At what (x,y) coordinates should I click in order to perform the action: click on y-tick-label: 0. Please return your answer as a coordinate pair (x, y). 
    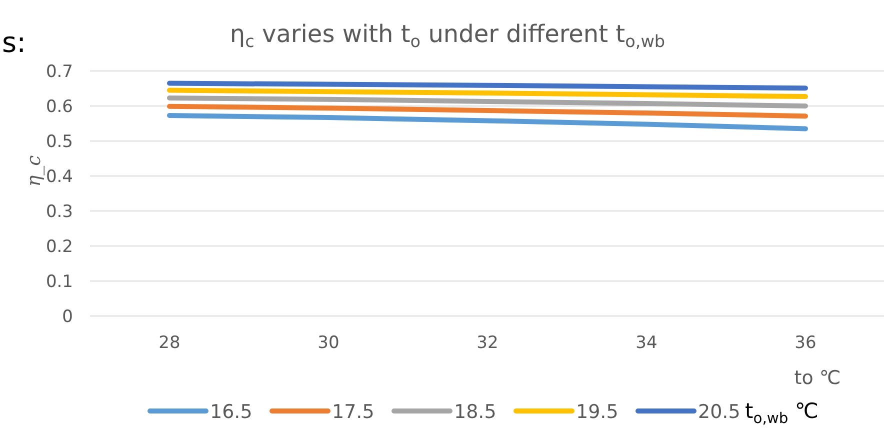
    Looking at the image, I should click on (67, 317).